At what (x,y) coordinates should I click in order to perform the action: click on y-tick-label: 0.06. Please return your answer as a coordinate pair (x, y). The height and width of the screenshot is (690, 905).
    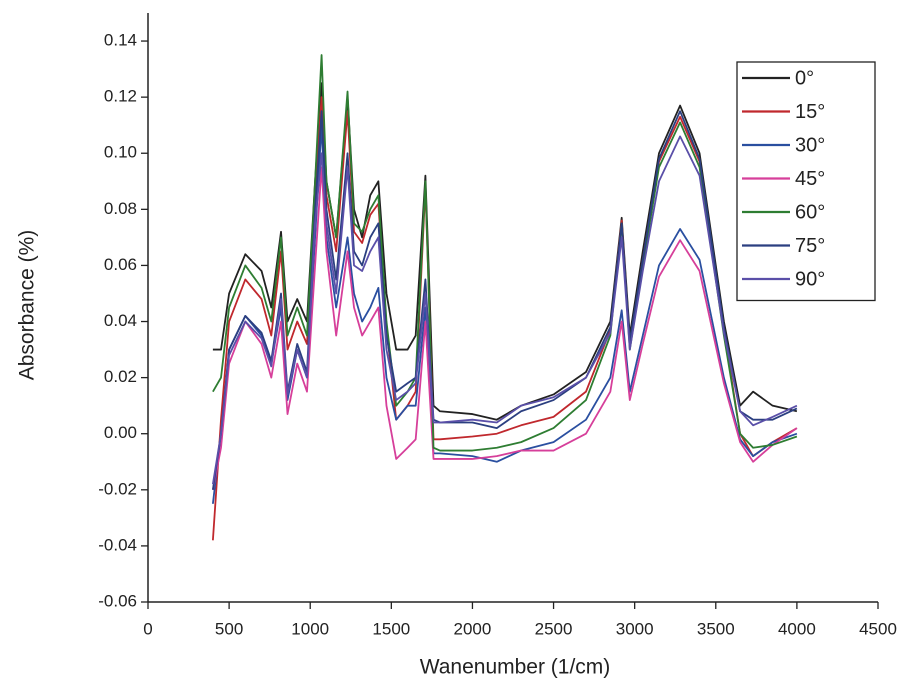
    Looking at the image, I should click on (120, 264).